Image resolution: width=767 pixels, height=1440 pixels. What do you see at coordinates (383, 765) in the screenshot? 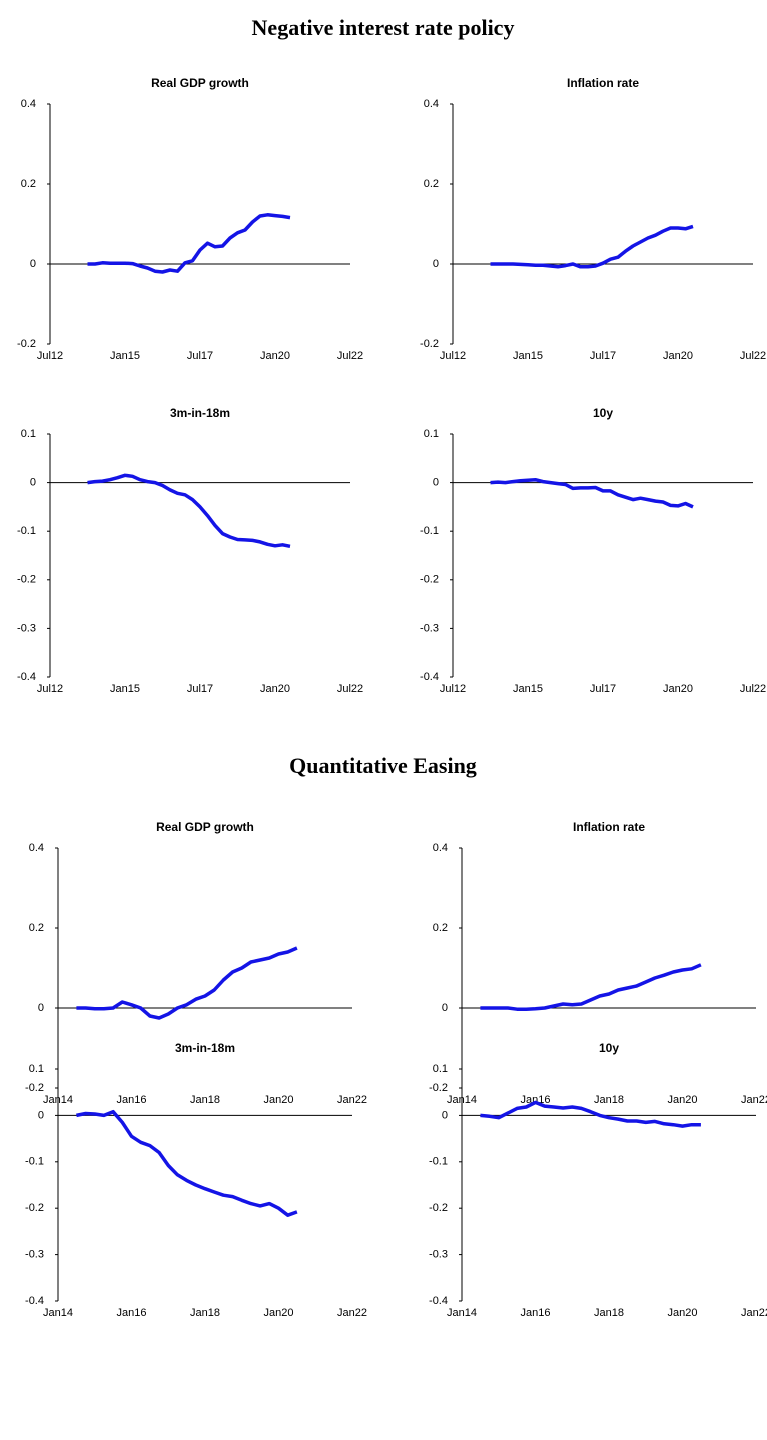
I see `section-title: Quantitative Easing` at bounding box center [383, 765].